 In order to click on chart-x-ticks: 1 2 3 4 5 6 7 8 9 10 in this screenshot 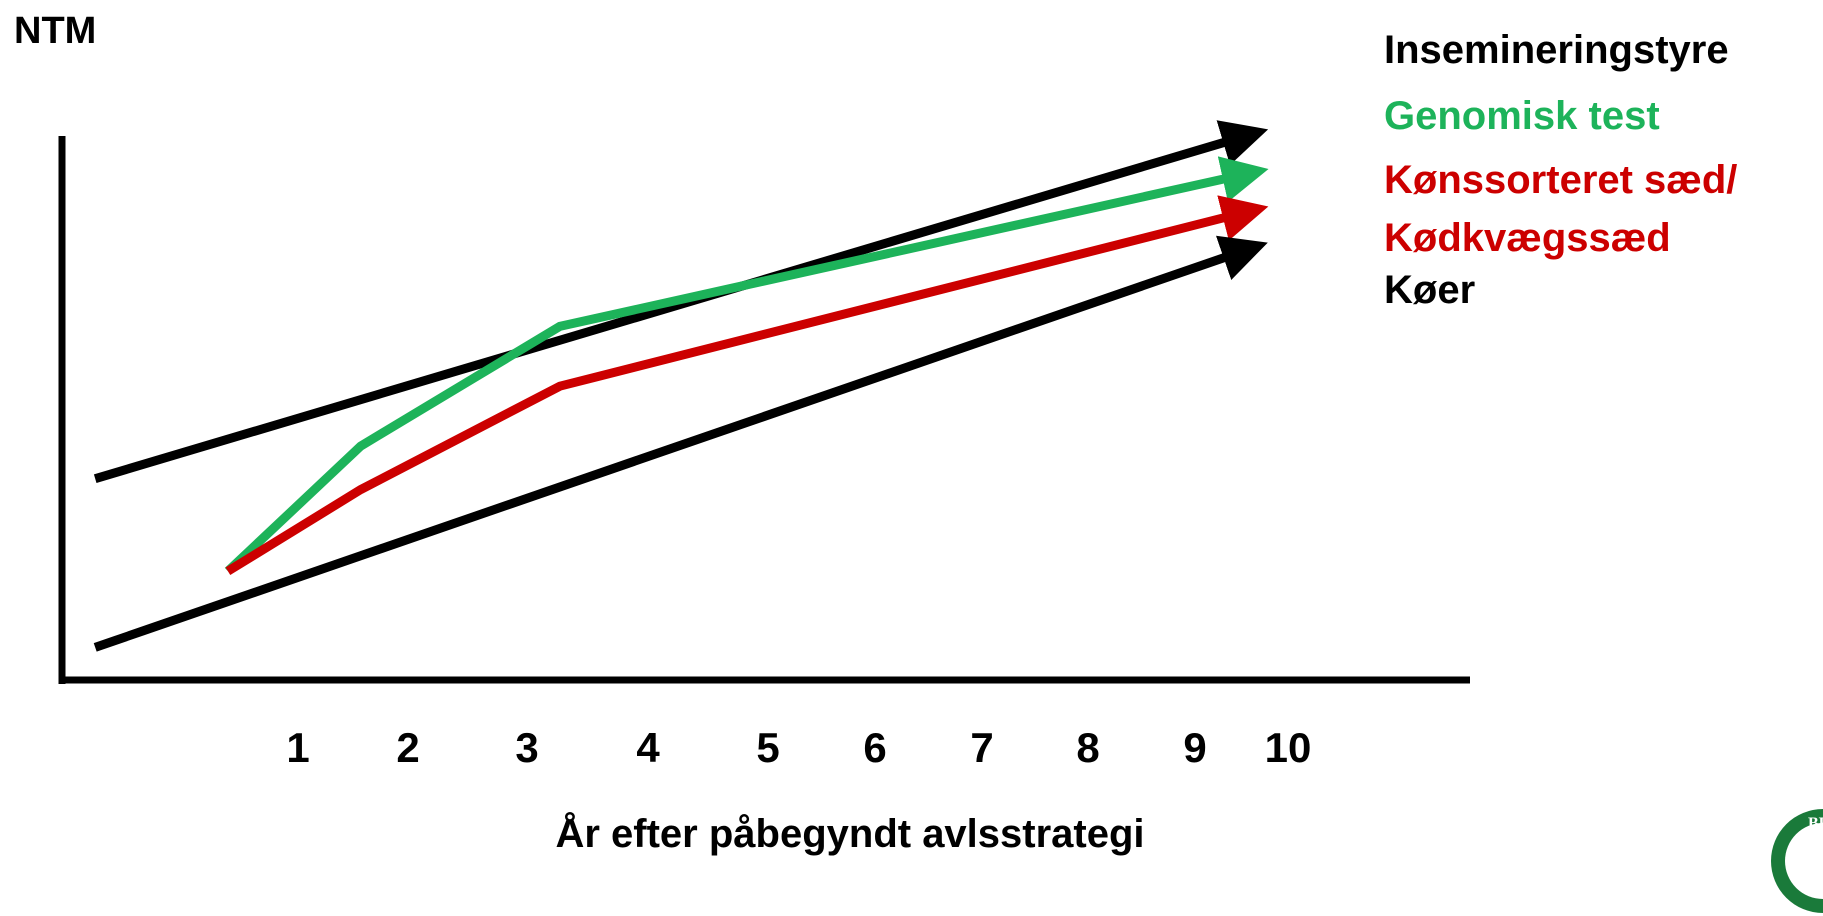, I will do `click(798, 747)`.